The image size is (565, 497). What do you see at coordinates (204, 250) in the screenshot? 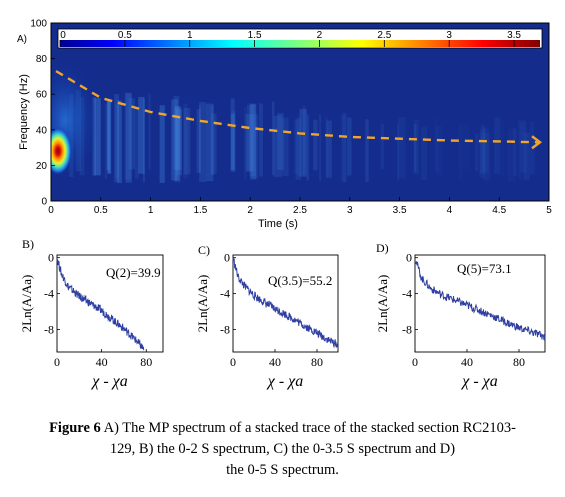
I see `panel-label: C)` at bounding box center [204, 250].